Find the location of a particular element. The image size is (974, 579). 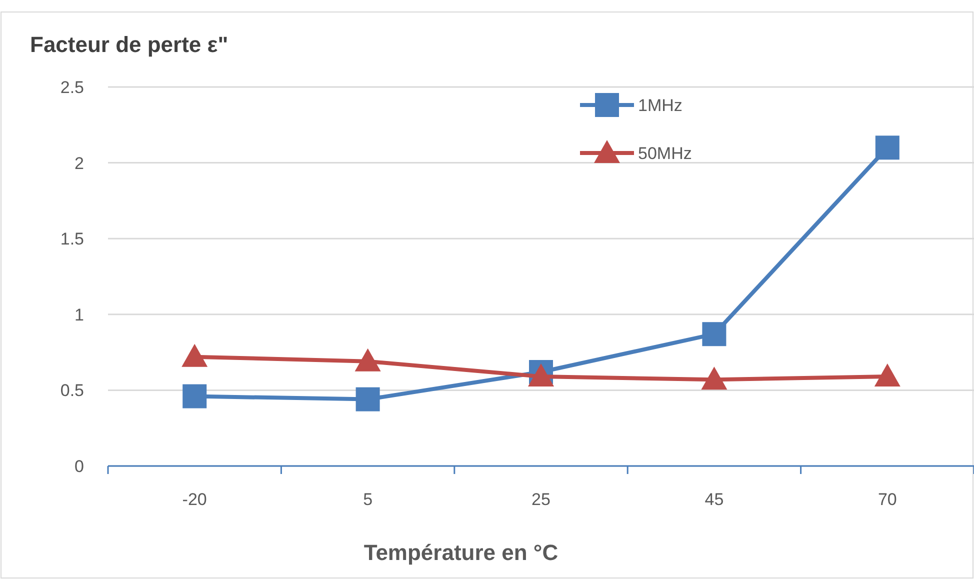

y-tick-label: 1.5 is located at coordinates (72, 239).